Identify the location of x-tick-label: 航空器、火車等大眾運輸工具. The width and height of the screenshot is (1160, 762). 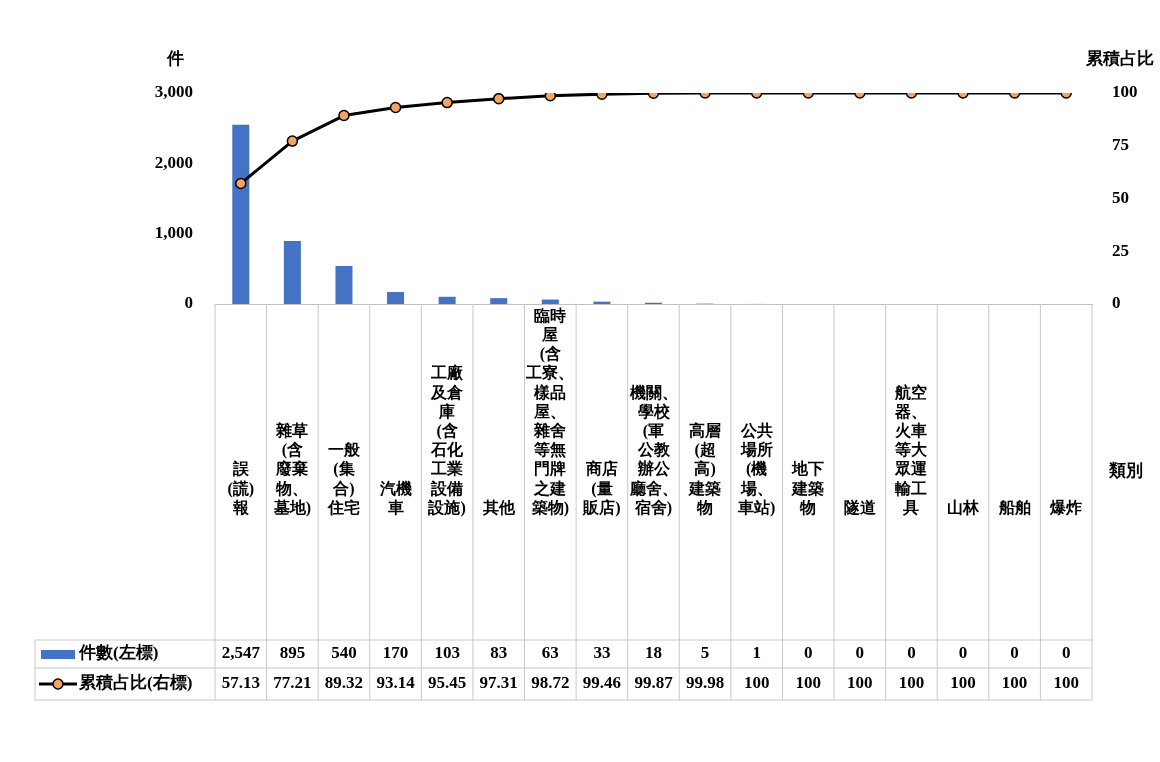
(911, 449).